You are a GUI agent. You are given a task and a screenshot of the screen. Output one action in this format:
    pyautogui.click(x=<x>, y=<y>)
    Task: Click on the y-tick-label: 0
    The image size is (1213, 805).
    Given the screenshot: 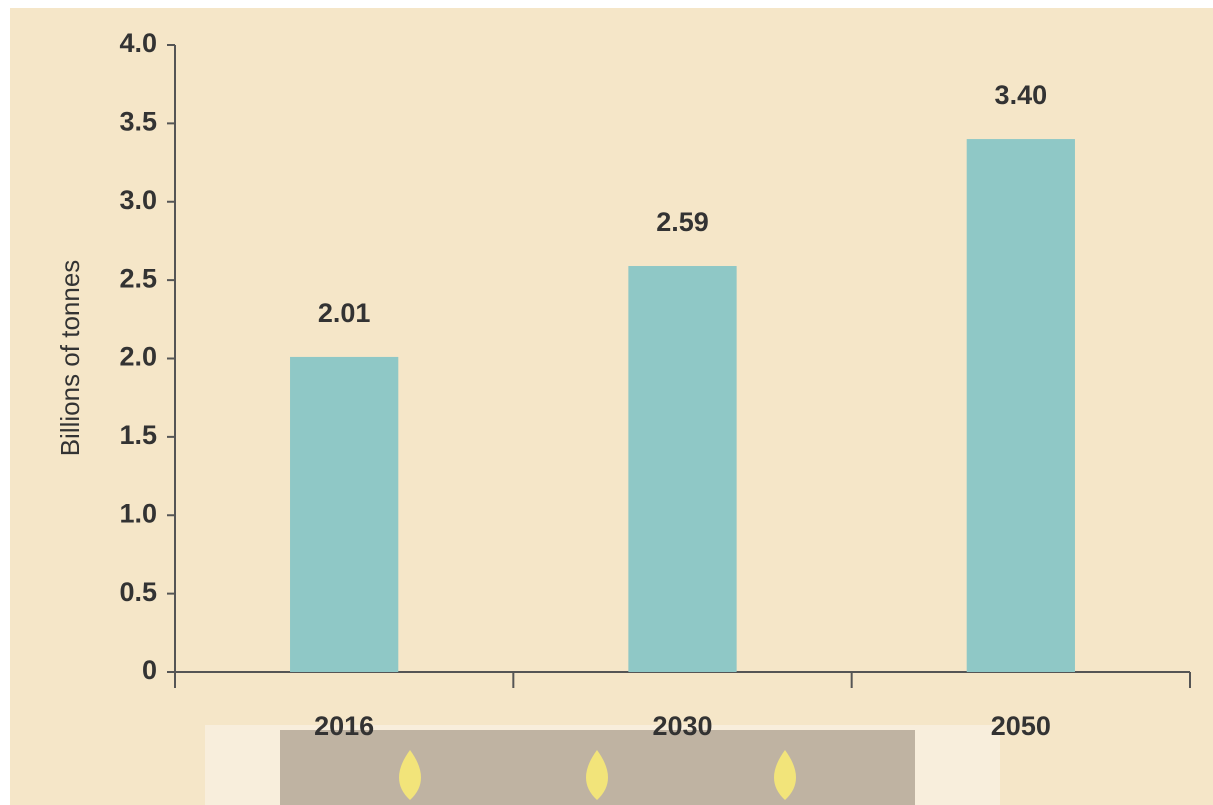 What is the action you would take?
    pyautogui.click(x=149, y=670)
    